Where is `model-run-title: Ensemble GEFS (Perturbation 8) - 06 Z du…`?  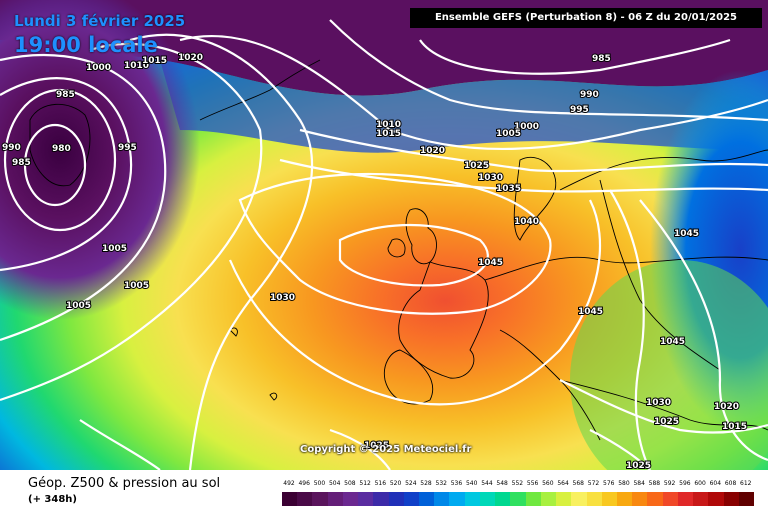 model-run-title: Ensemble GEFS (Perturbation 8) - 06 Z du… is located at coordinates (586, 18).